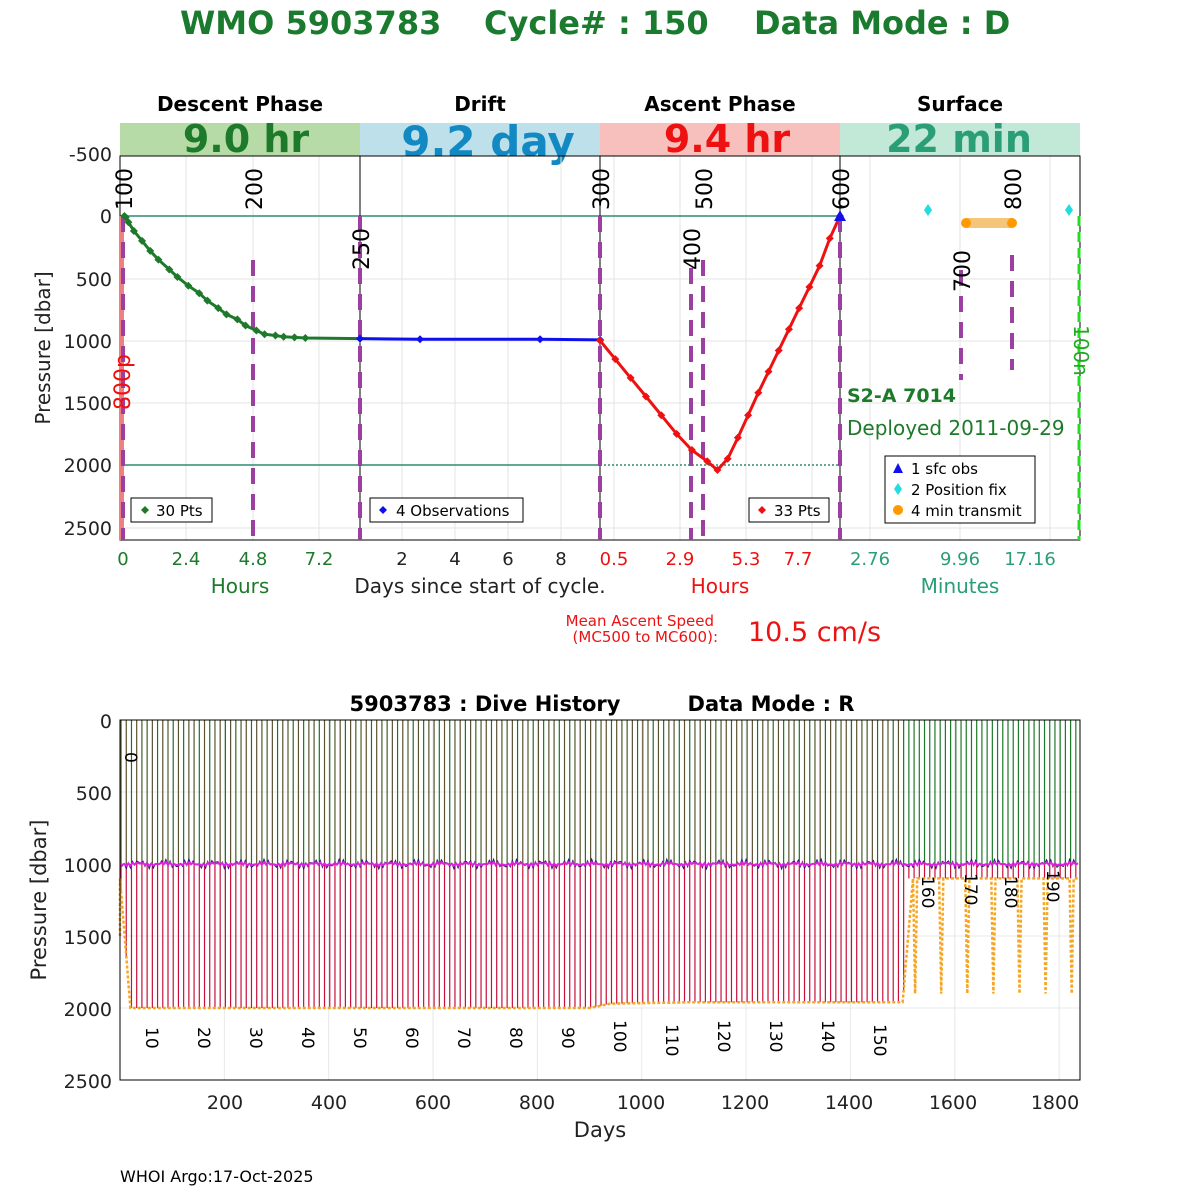  What do you see at coordinates (130, 757) in the screenshot?
I see `cycle-label: 0` at bounding box center [130, 757].